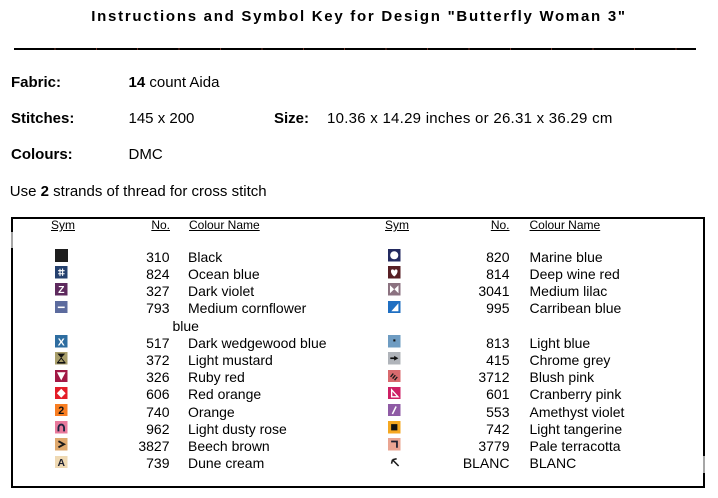 The width and height of the screenshot is (718, 498). What do you see at coordinates (61, 290) in the screenshot?
I see `svg-text: Z` at bounding box center [61, 290].